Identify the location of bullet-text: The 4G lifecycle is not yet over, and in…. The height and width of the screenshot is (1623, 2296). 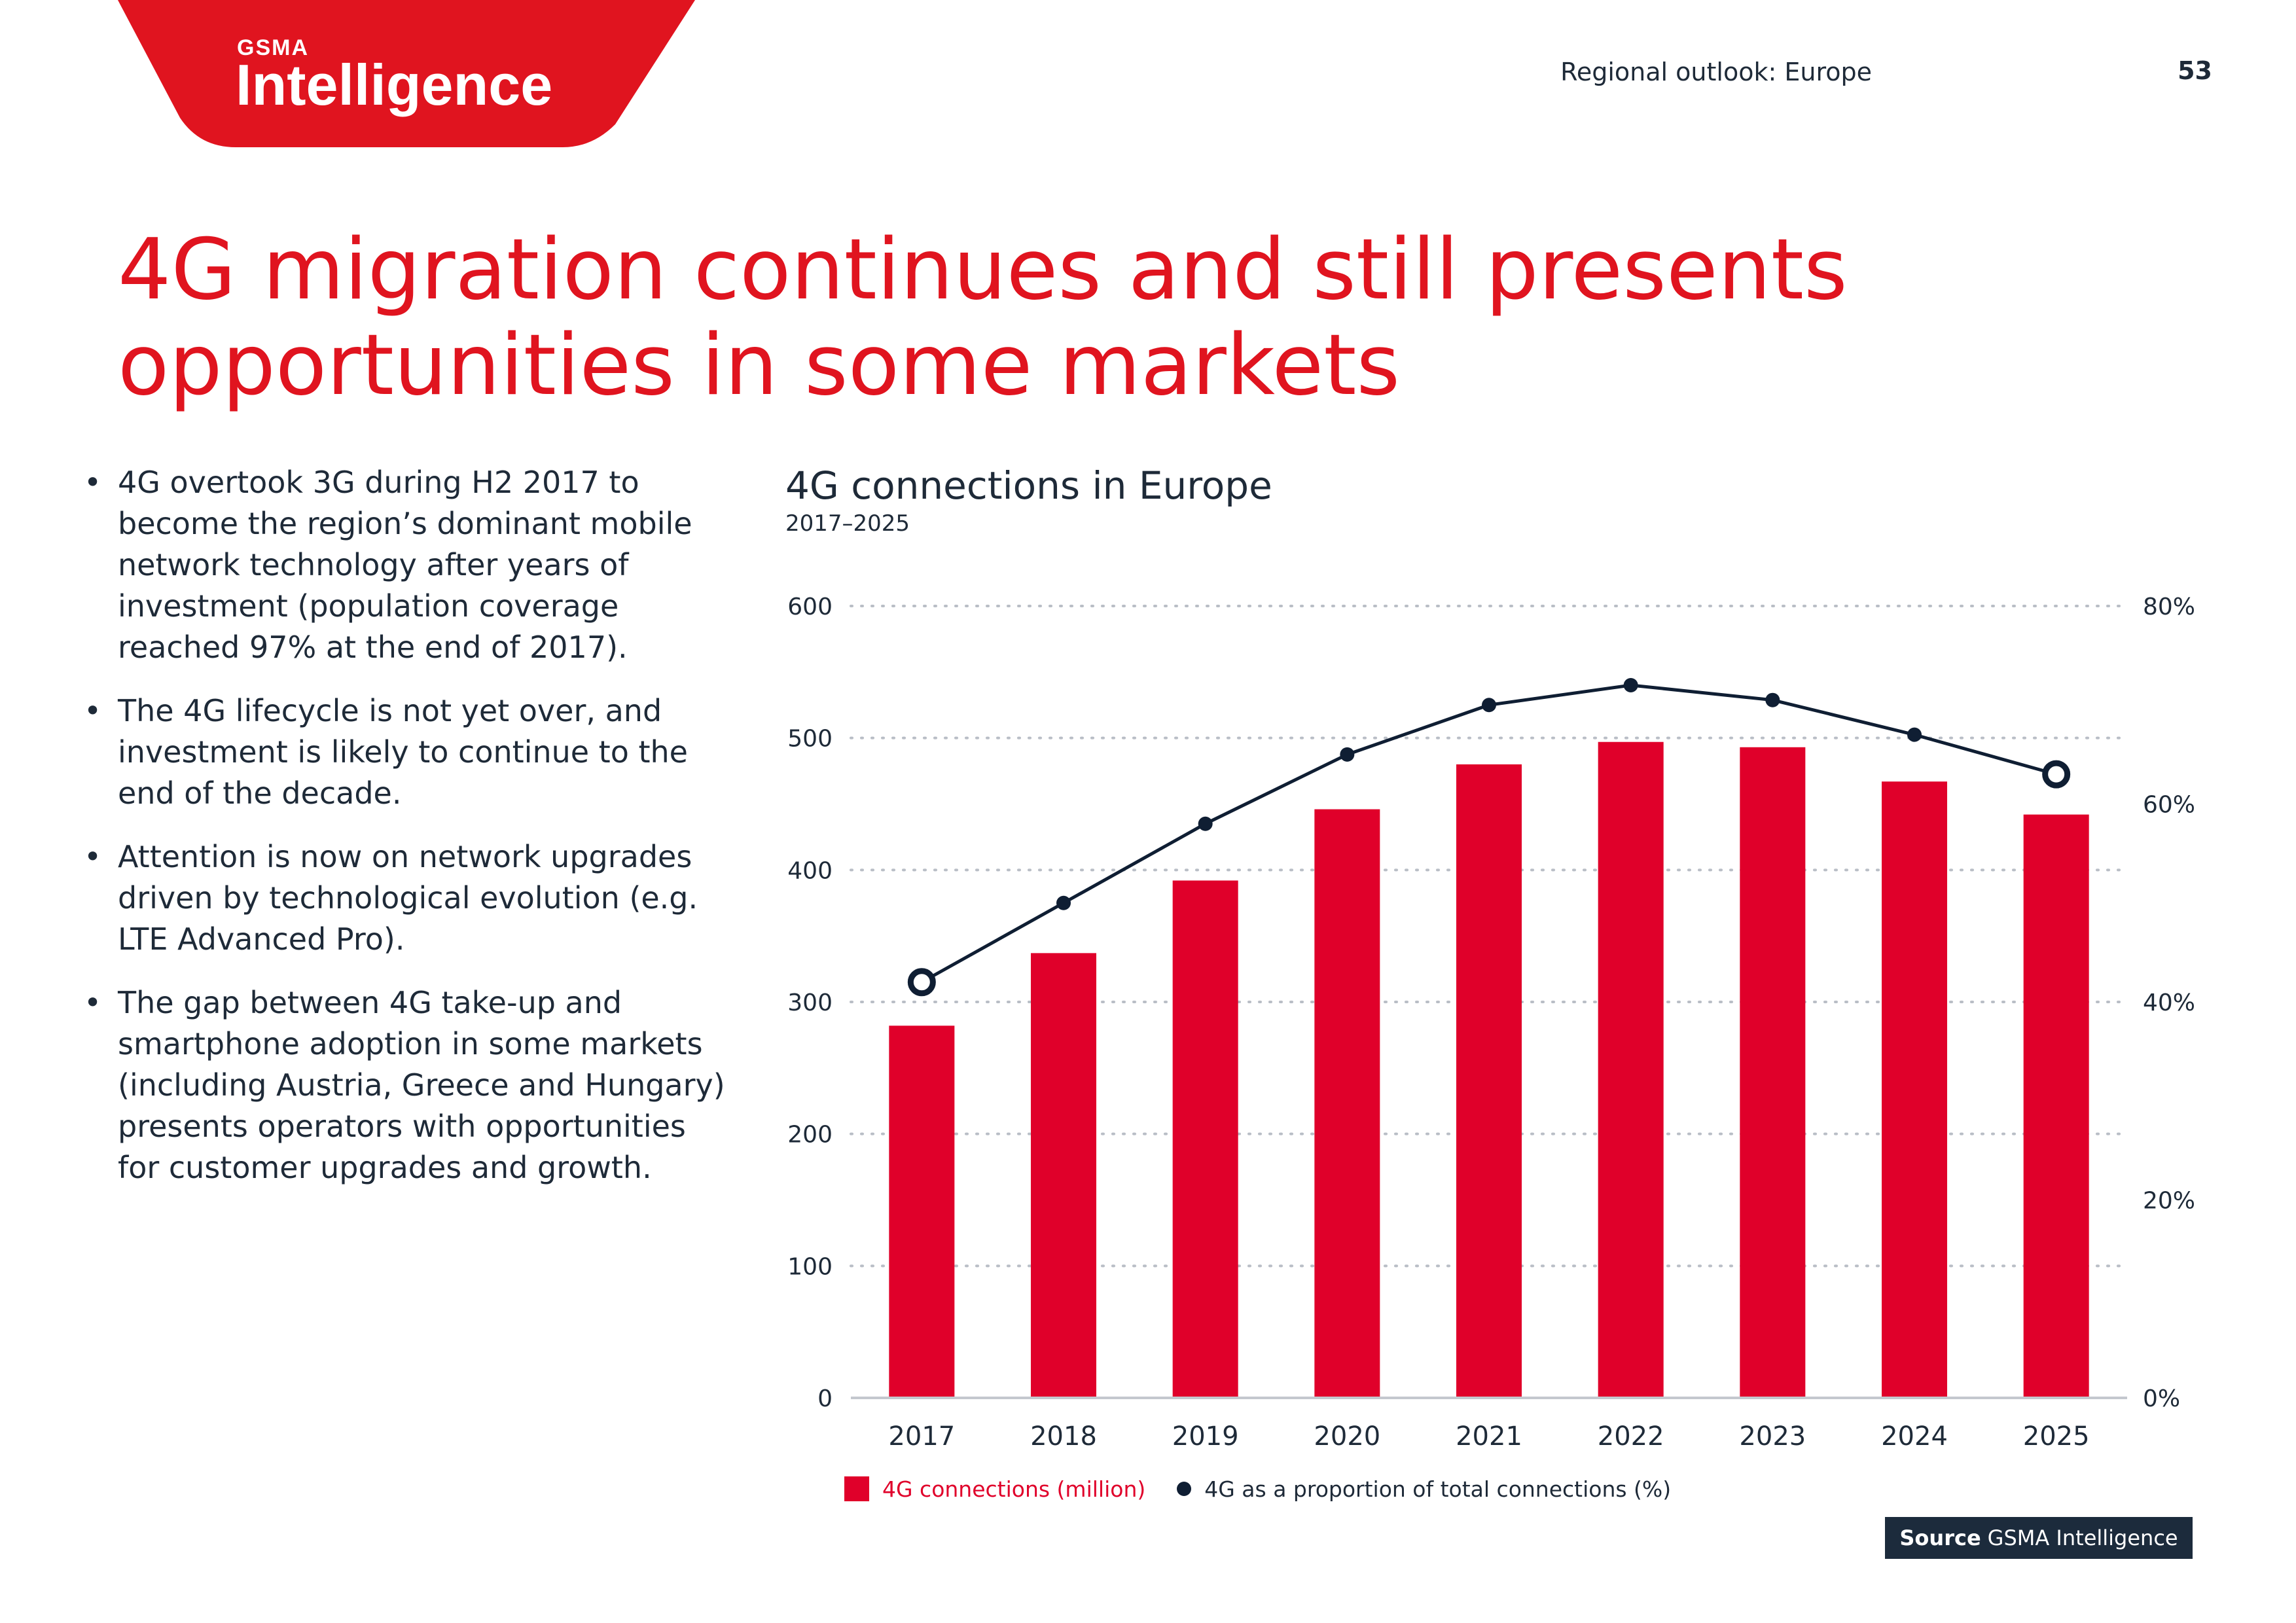
(403, 752).